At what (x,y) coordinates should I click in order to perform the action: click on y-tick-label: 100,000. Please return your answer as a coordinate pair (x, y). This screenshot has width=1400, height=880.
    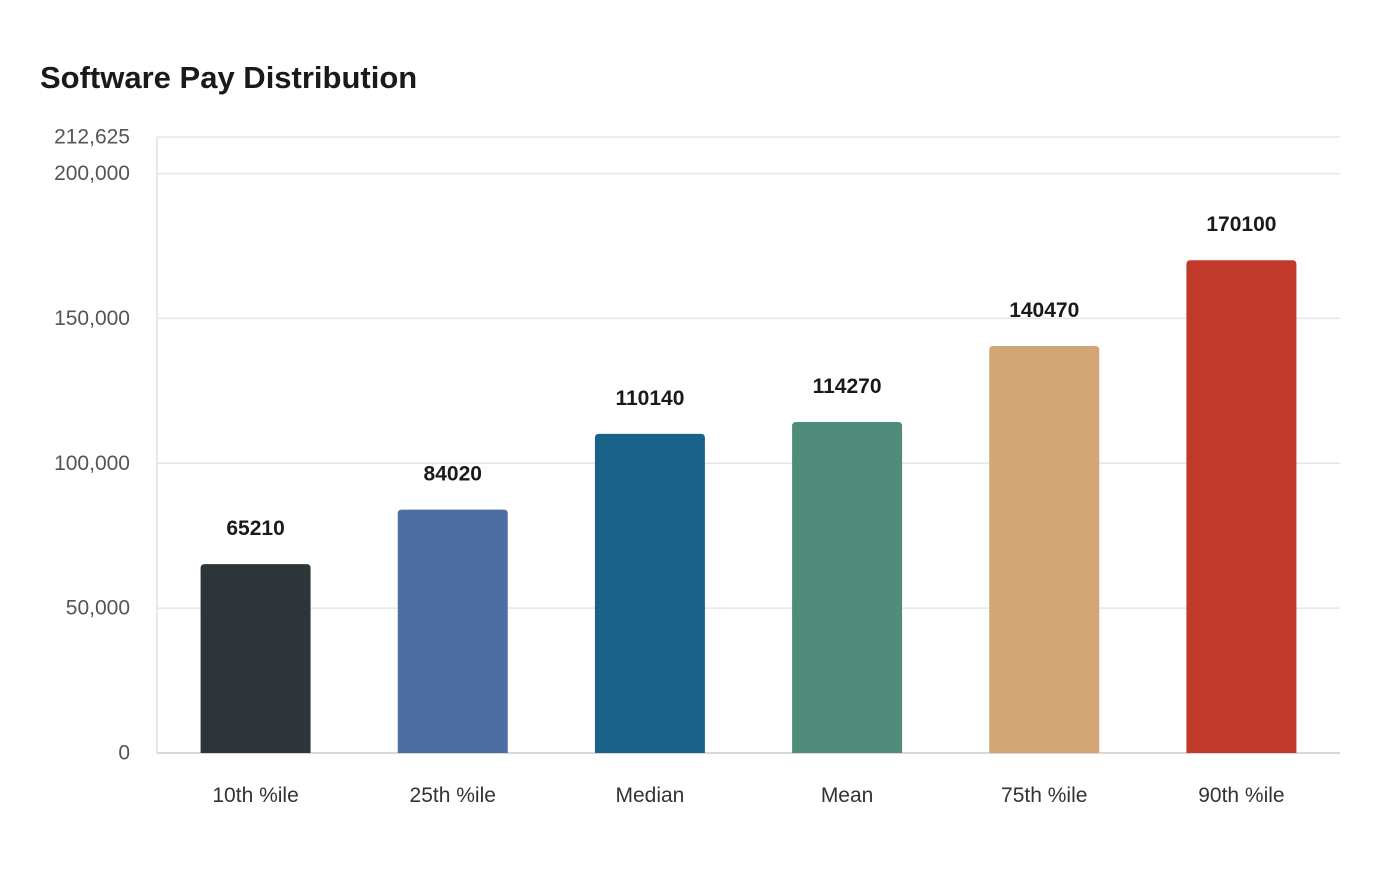
    Looking at the image, I should click on (92, 463).